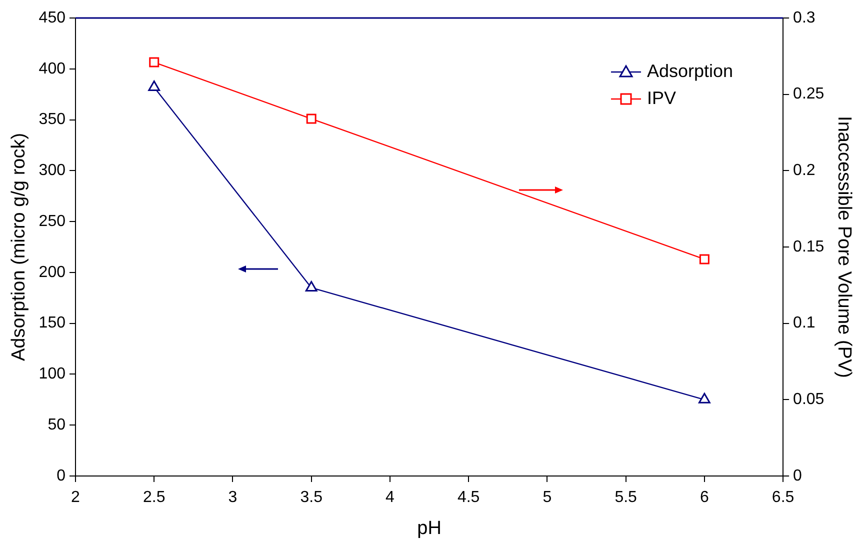  Describe the element at coordinates (808, 247) in the screenshot. I see `y2-tick-label: 0.15` at that location.